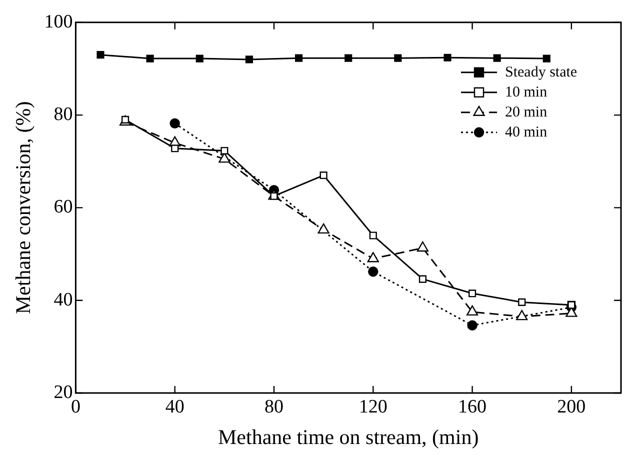 The width and height of the screenshot is (637, 463). What do you see at coordinates (373, 407) in the screenshot?
I see `x-tick-label: 120` at bounding box center [373, 407].